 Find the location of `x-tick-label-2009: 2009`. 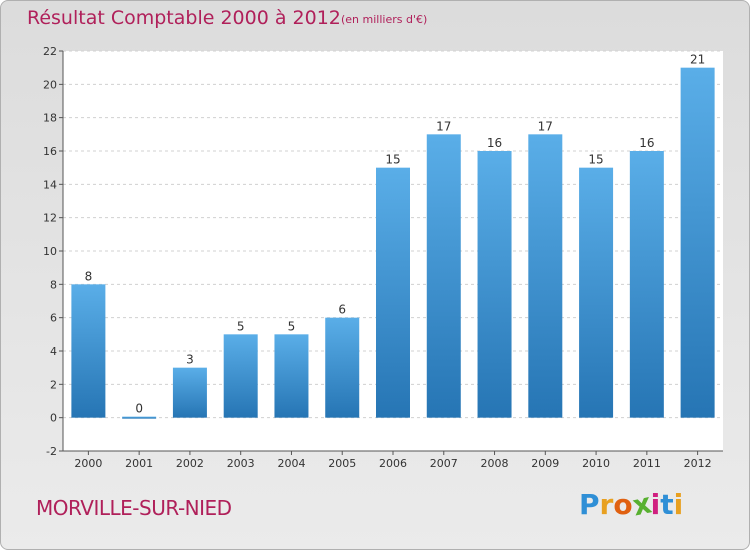

x-tick-label-2009: 2009 is located at coordinates (545, 463).